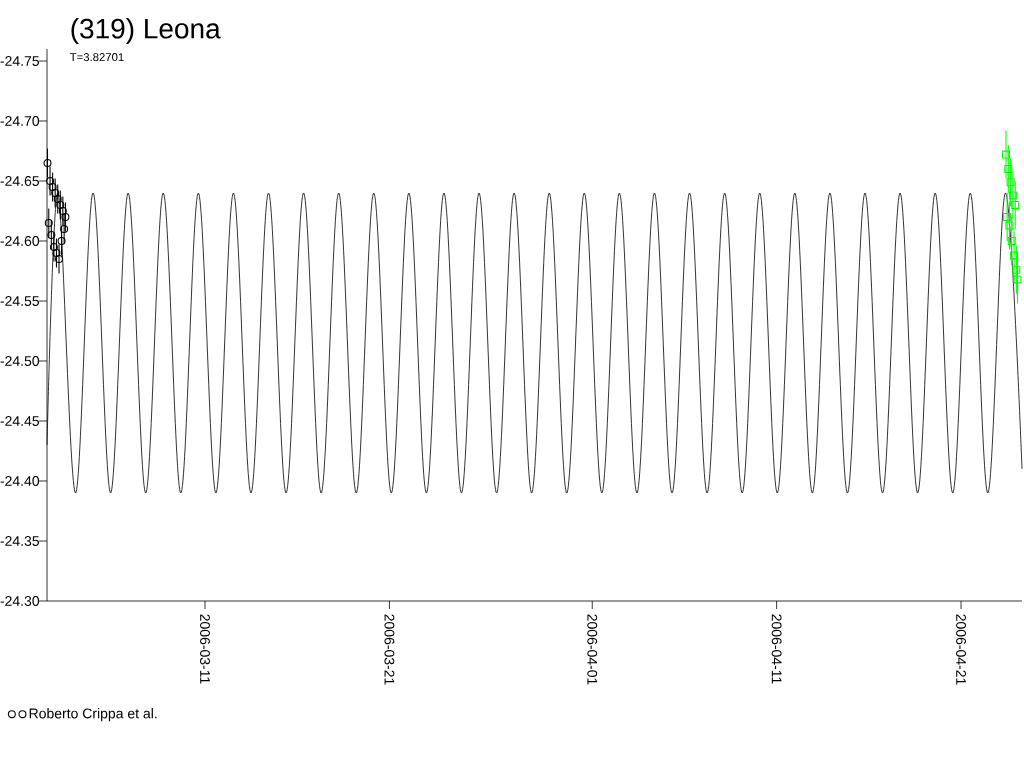 The height and width of the screenshot is (768, 1024). Describe the element at coordinates (389, 649) in the screenshot. I see `x-tick-label: 2006-03-21` at that location.